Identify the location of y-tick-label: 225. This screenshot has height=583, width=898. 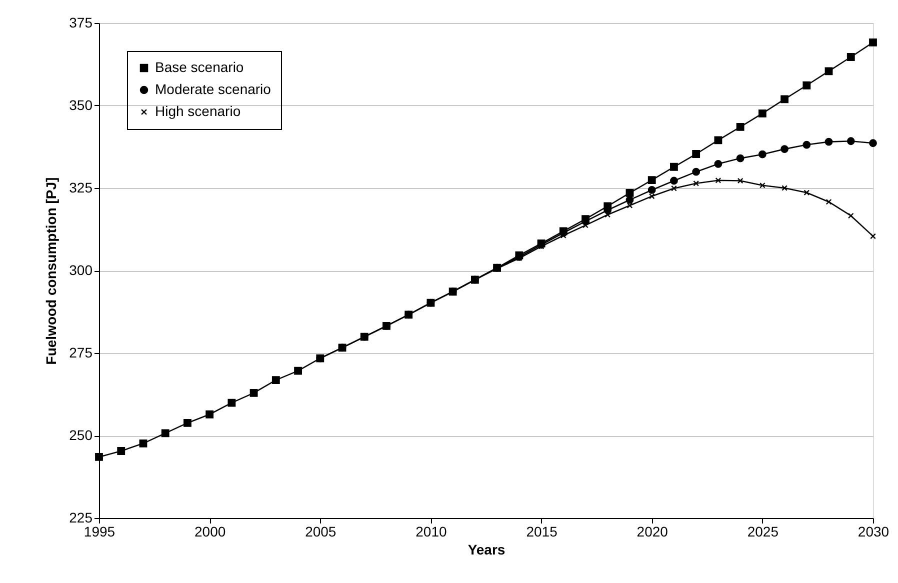
(81, 518).